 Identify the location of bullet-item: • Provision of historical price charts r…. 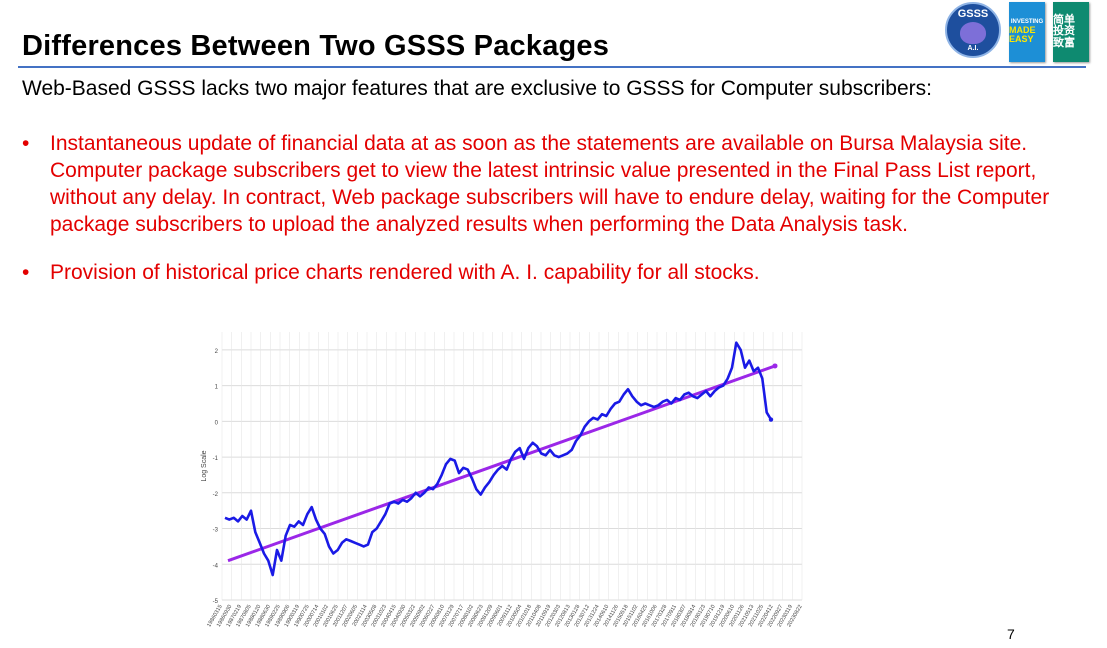
(562, 272).